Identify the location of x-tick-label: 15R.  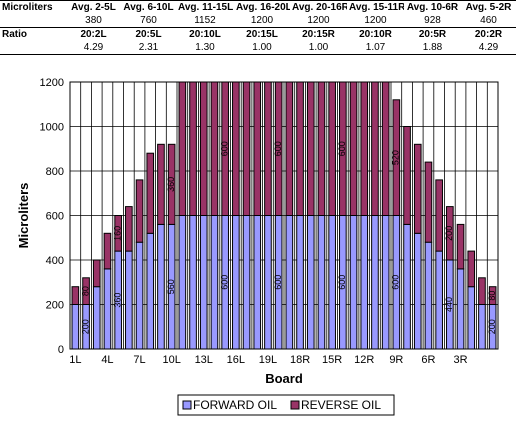
(332, 360).